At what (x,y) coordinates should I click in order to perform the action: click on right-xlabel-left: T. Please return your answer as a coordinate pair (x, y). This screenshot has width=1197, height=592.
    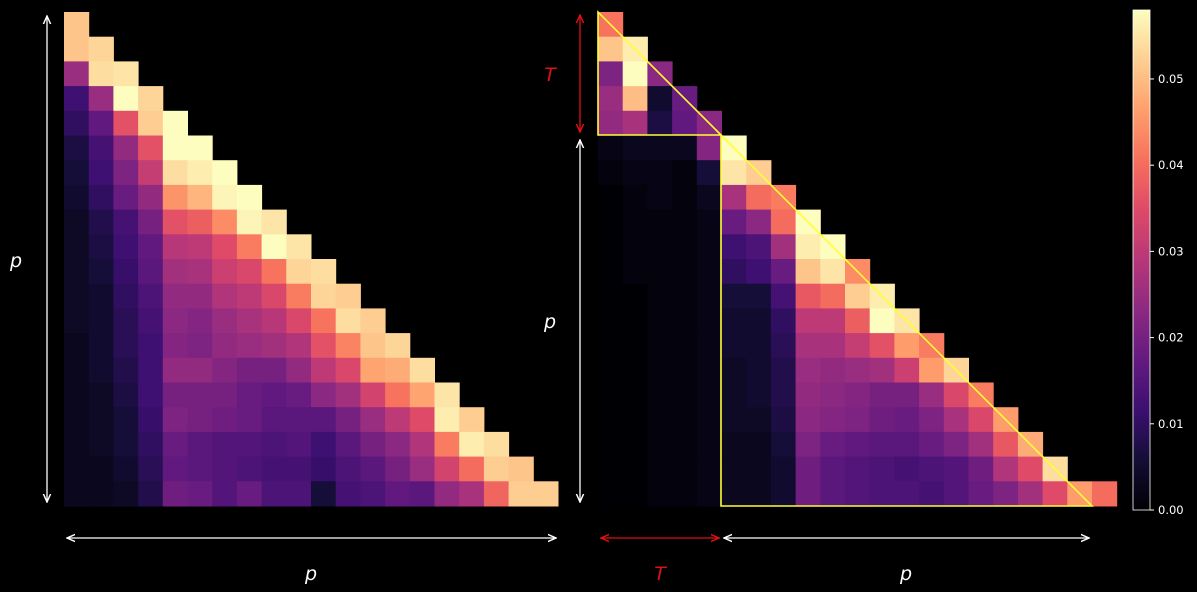
    Looking at the image, I should click on (660, 574).